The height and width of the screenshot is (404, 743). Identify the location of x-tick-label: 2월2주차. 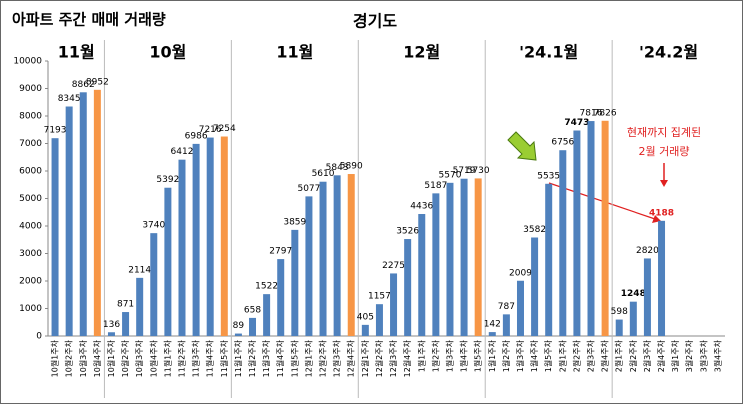
(633, 355).